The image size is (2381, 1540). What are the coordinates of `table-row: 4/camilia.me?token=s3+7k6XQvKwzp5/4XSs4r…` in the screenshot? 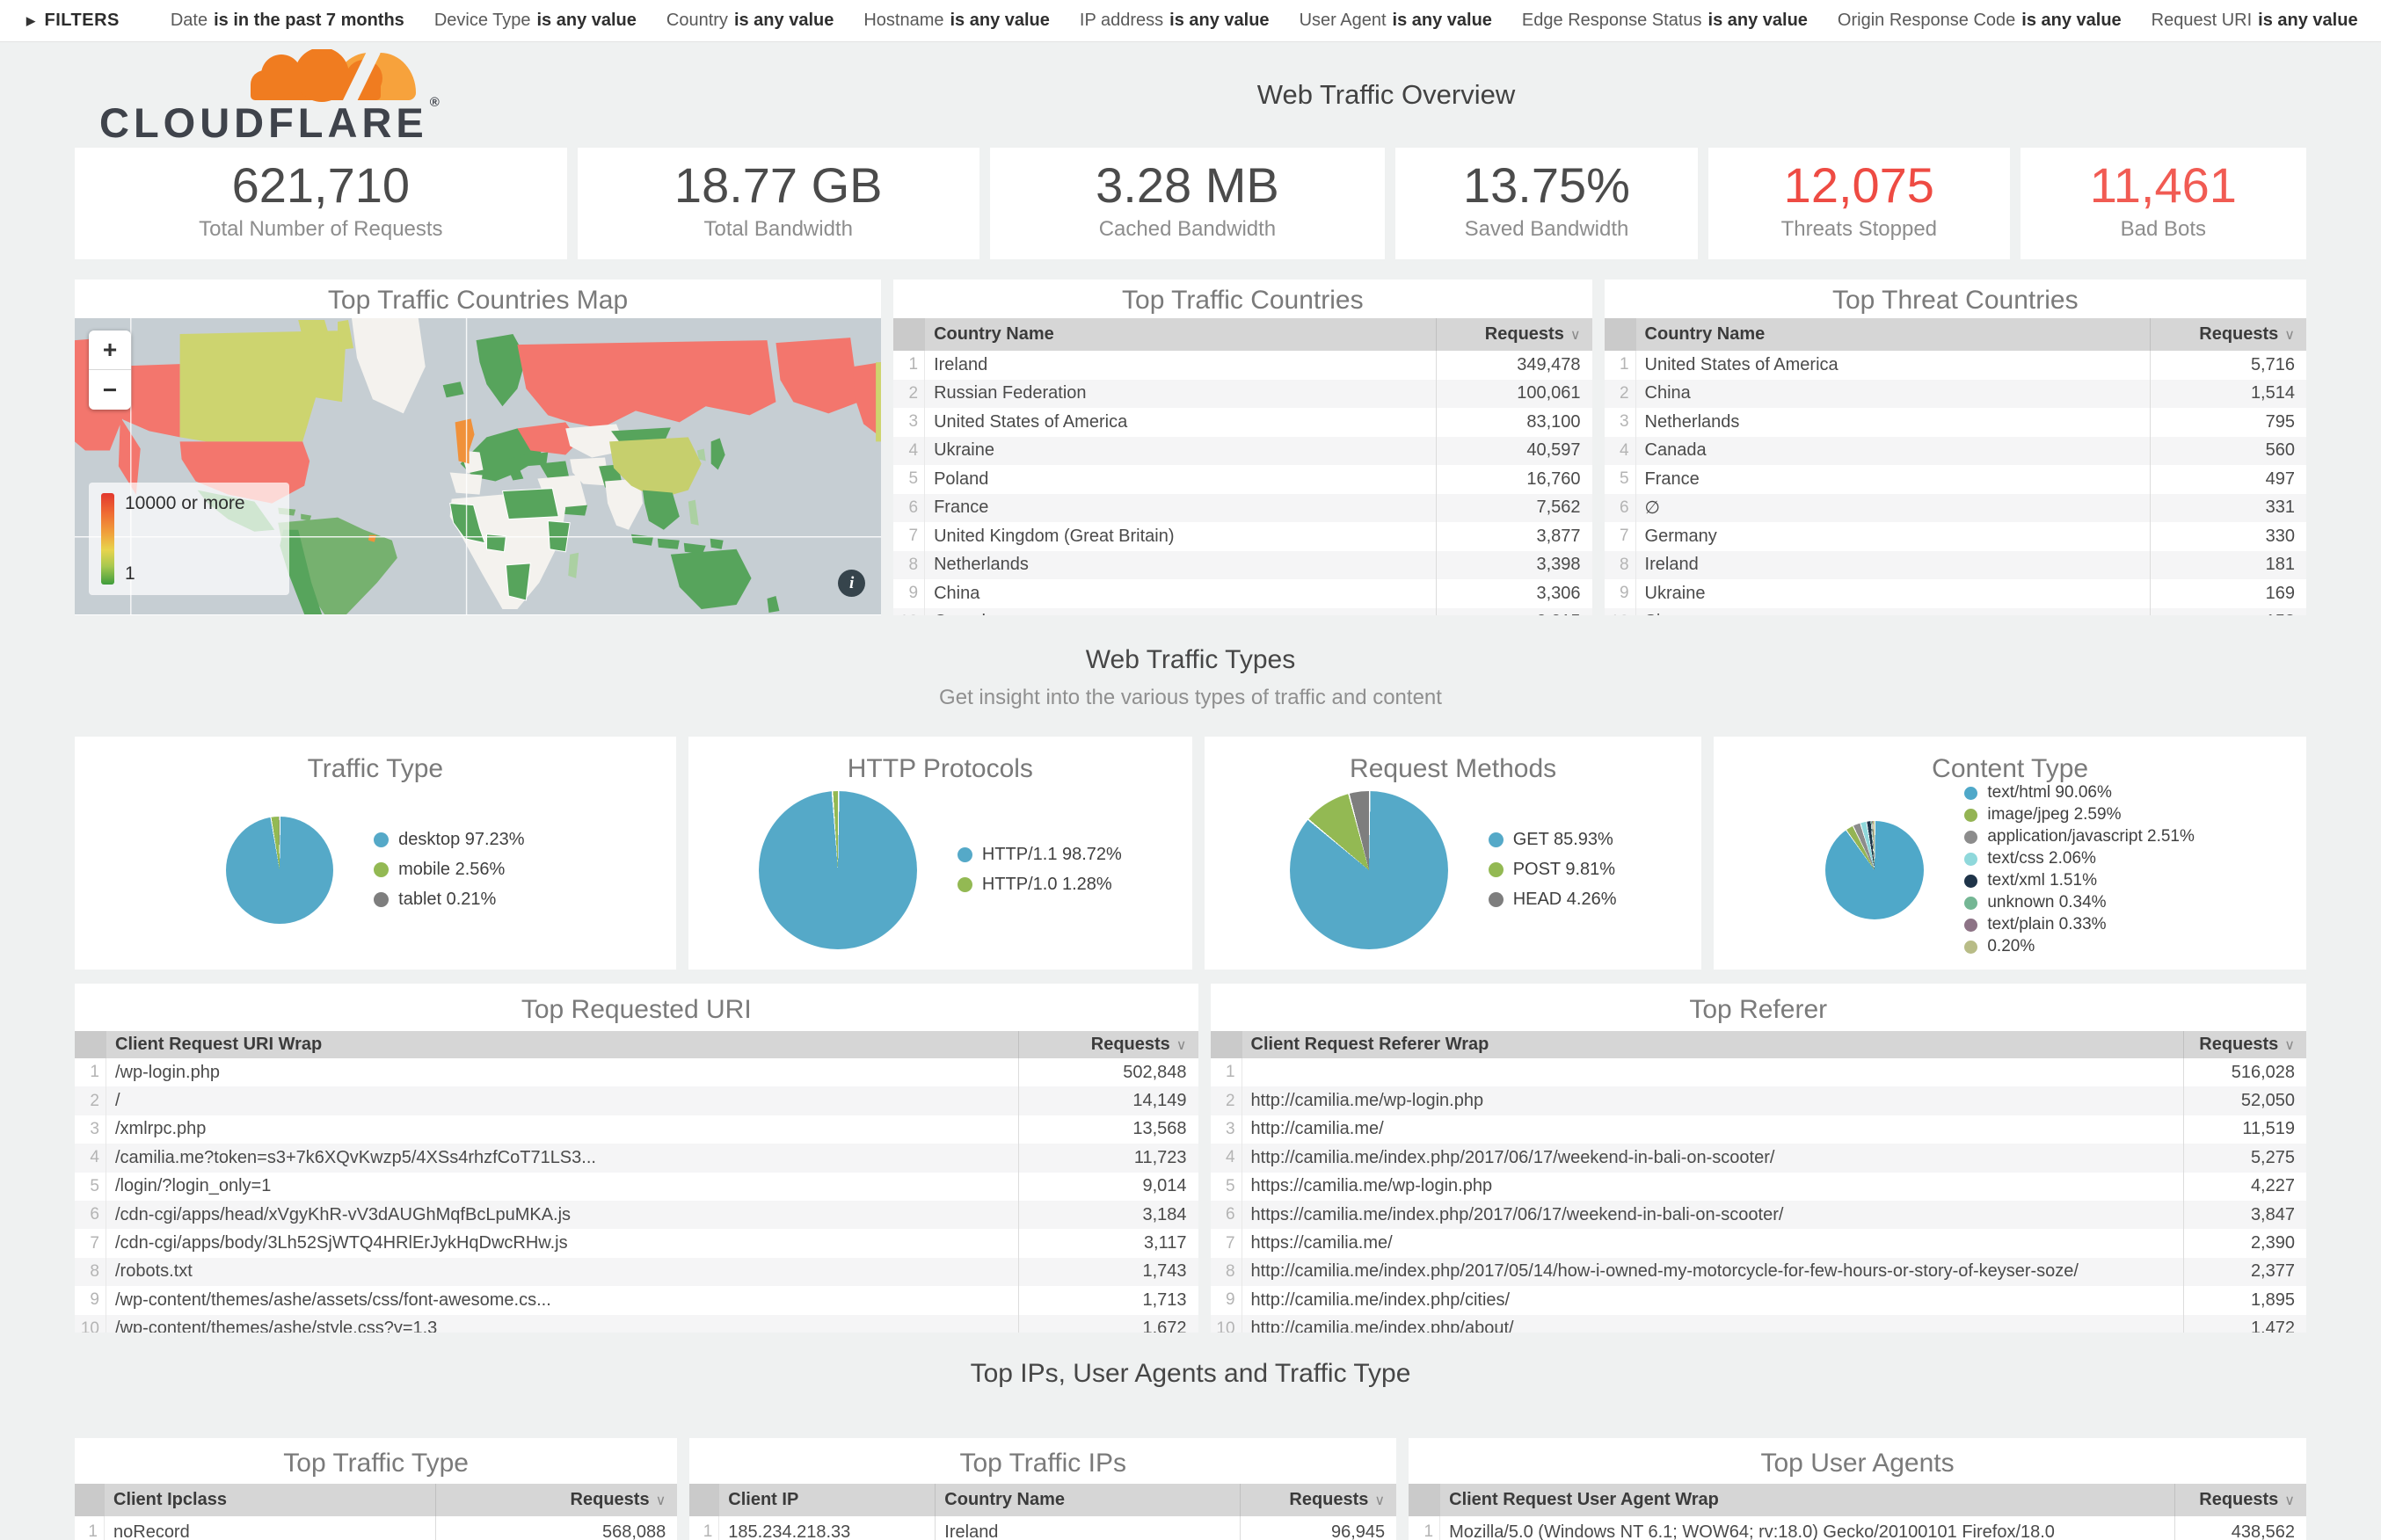 It's located at (636, 1158).